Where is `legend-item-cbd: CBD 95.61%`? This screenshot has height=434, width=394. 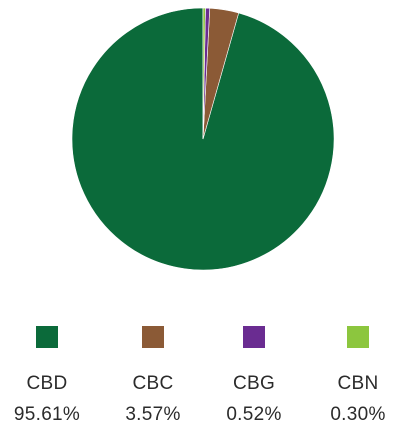 legend-item-cbd: CBD 95.61% is located at coordinates (47, 373).